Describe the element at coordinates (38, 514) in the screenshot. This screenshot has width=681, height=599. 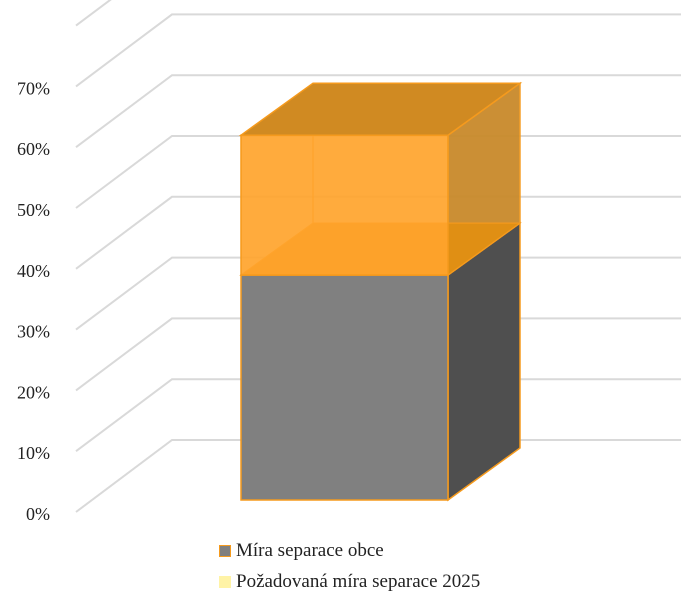
I see `y-tick-label: 0%` at that location.